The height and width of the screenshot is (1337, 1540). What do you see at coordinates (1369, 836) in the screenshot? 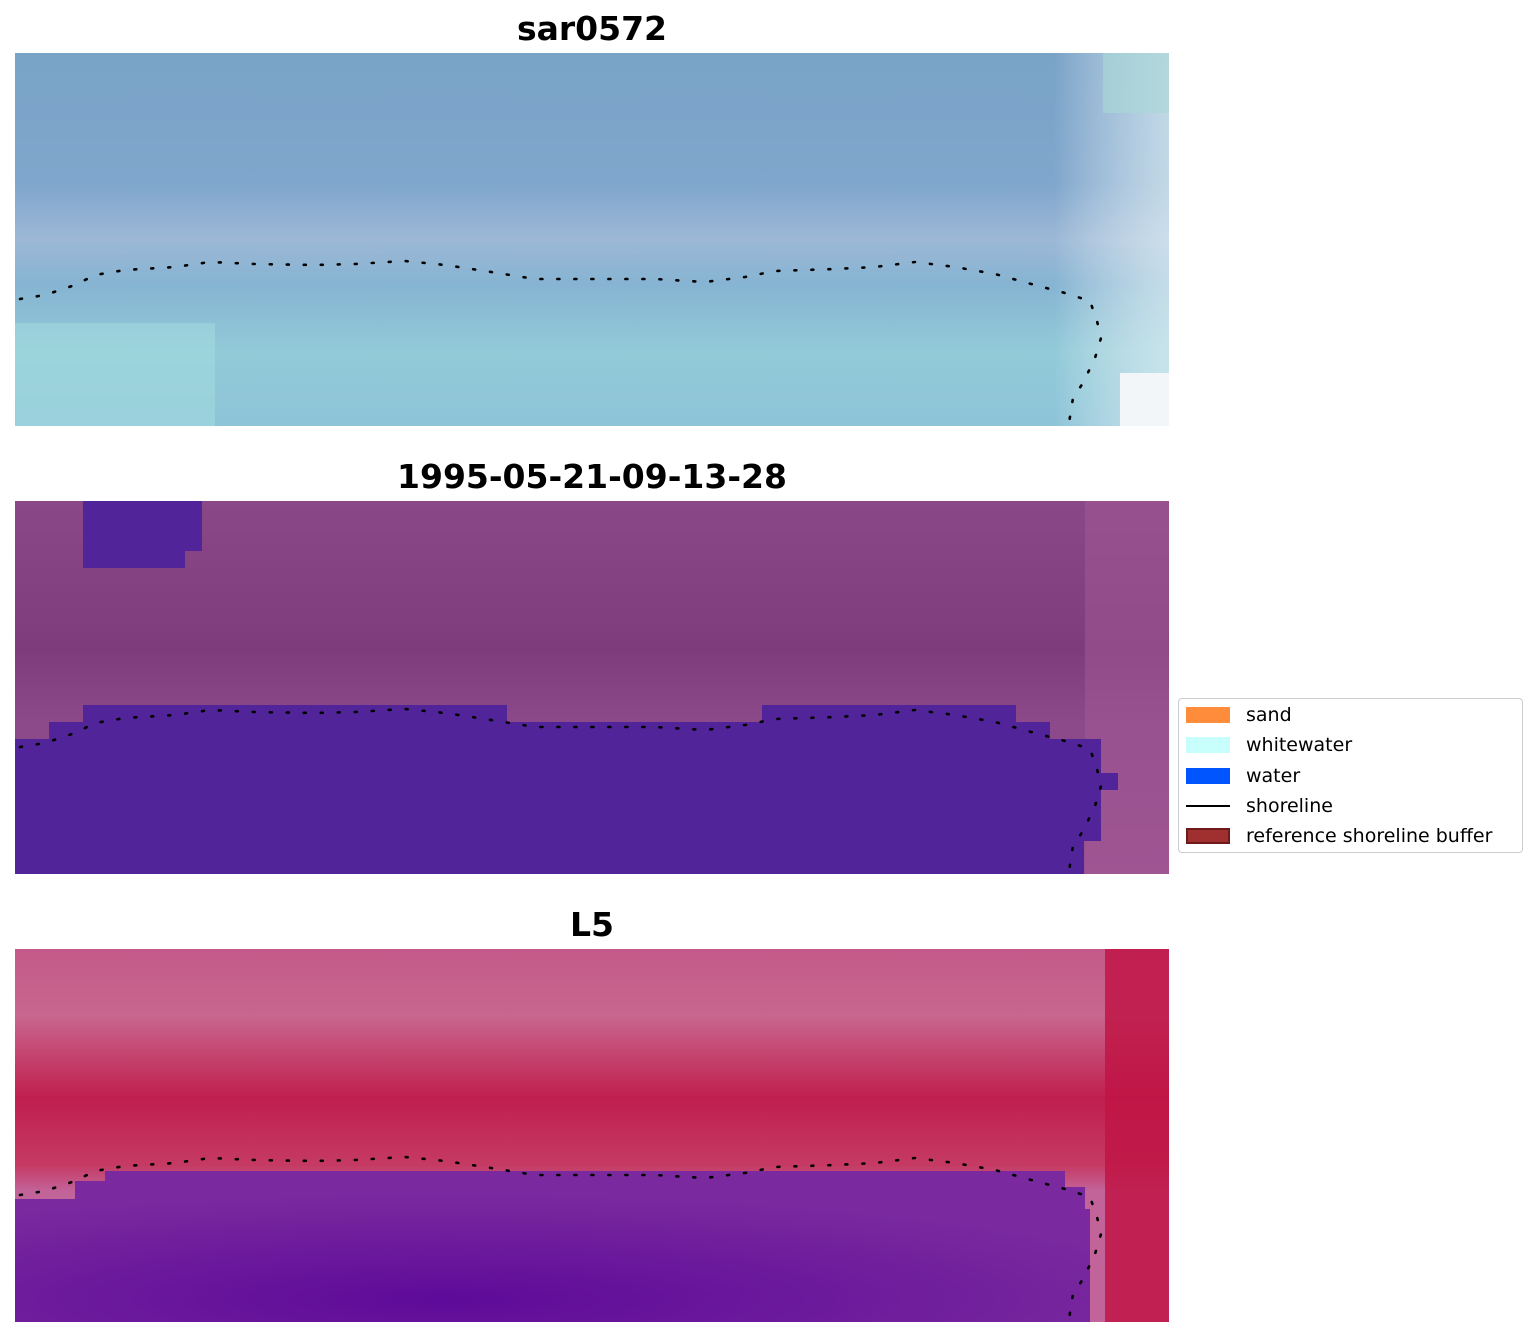
I see `legend-label-reference-buffer: reference shoreline buffer` at bounding box center [1369, 836].